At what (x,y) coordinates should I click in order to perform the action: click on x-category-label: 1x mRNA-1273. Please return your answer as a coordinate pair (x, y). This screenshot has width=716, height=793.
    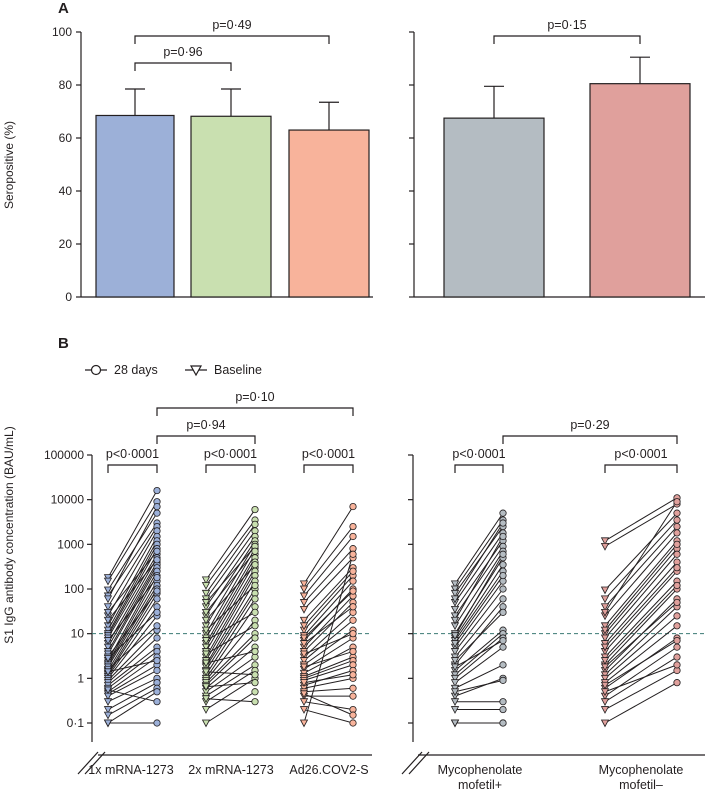
    Looking at the image, I should click on (130, 770).